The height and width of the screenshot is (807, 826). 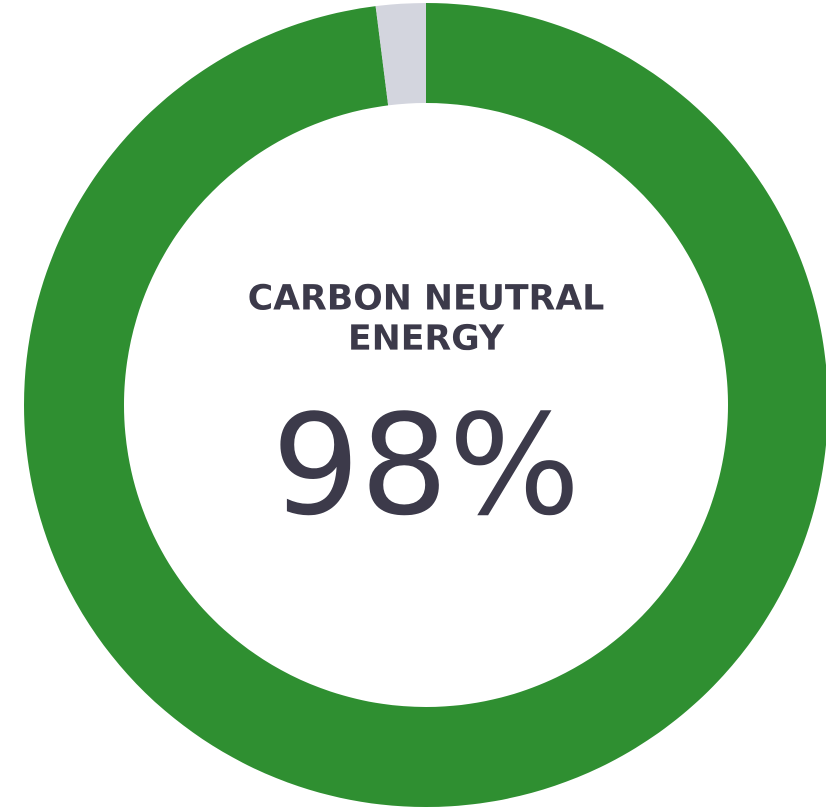 What do you see at coordinates (426, 463) in the screenshot?
I see `text: 98%` at bounding box center [426, 463].